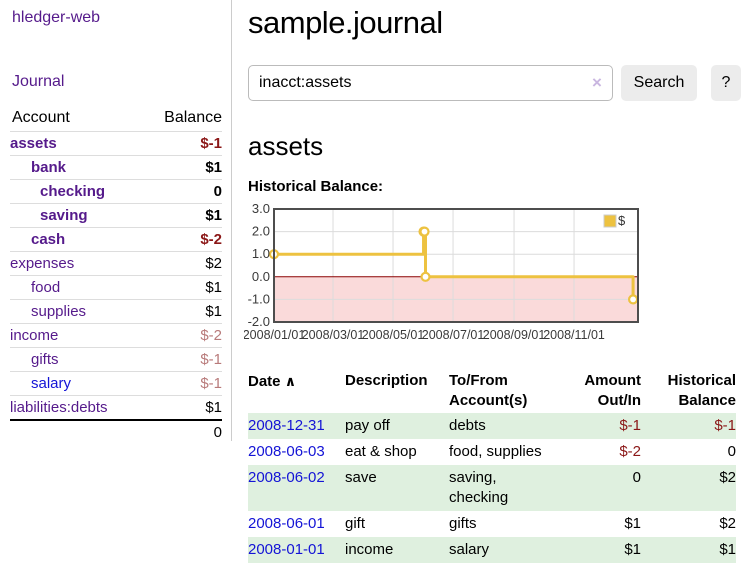 Image resolution: width=742 pixels, height=582 pixels. What do you see at coordinates (116, 167) in the screenshot?
I see `account-row: bank $1` at bounding box center [116, 167].